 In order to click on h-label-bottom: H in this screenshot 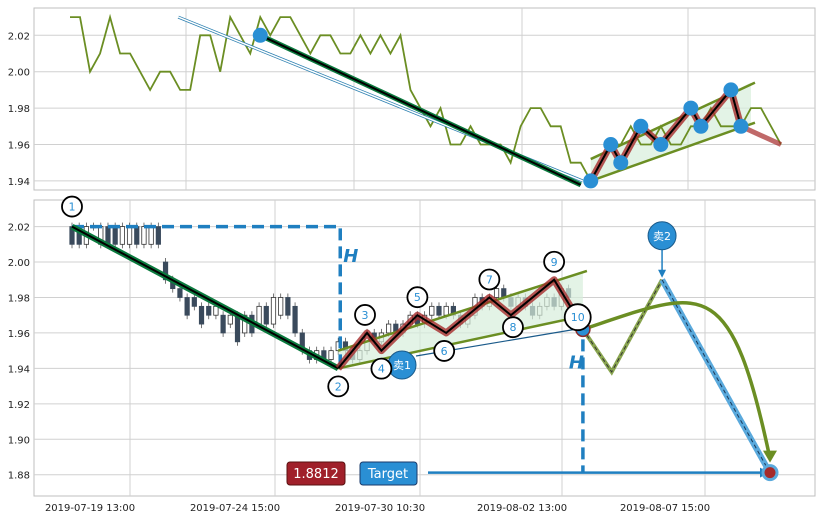, I will do `click(576, 362)`.